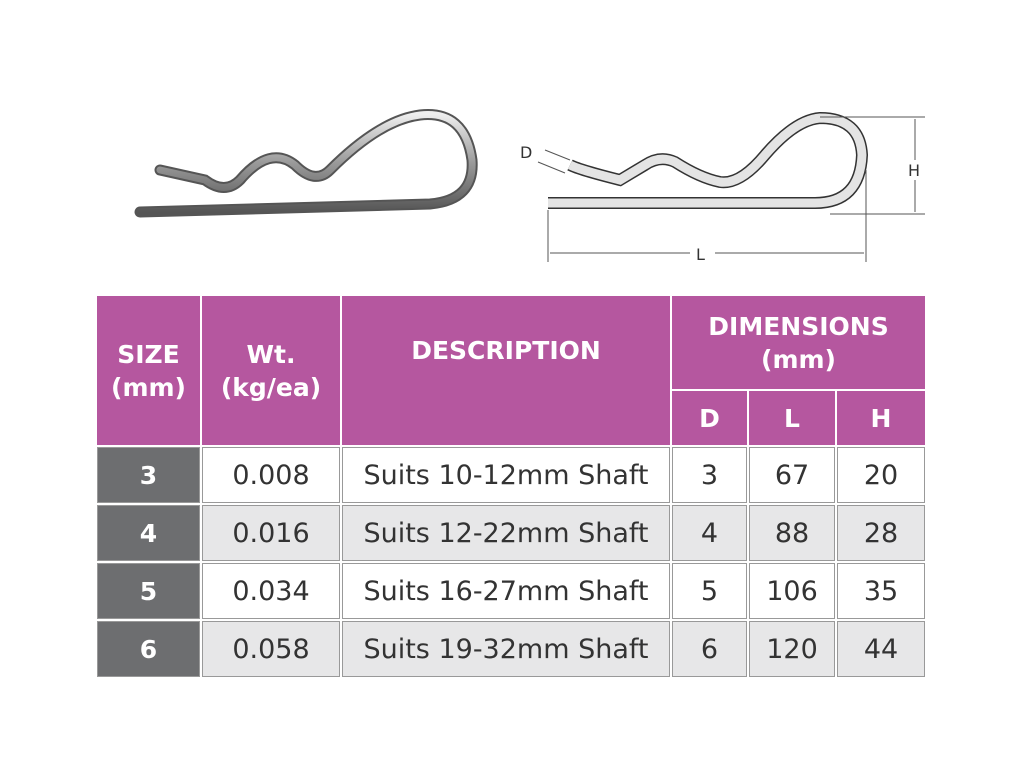  I want to click on header-description: DESCRIPTION, so click(506, 370).